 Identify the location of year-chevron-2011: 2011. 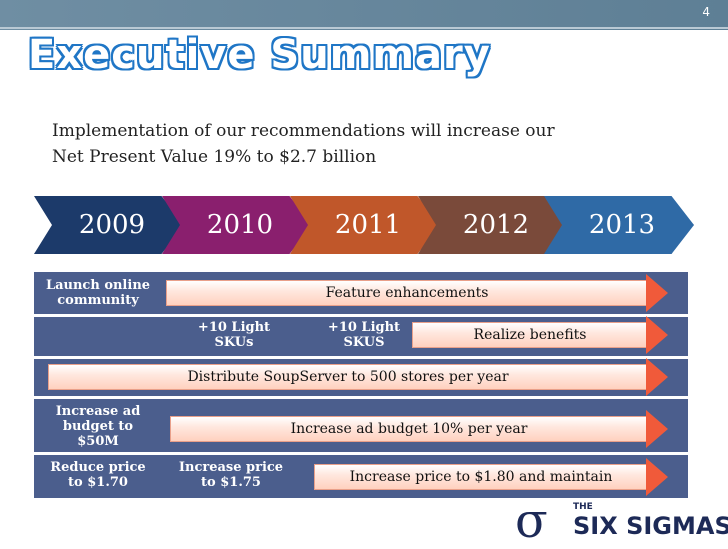
(365, 225).